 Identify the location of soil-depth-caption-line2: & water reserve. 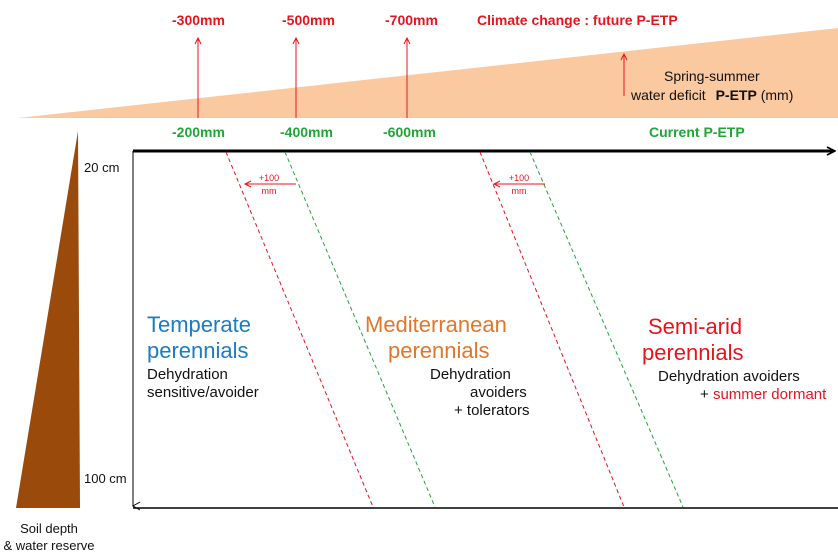
(49, 545).